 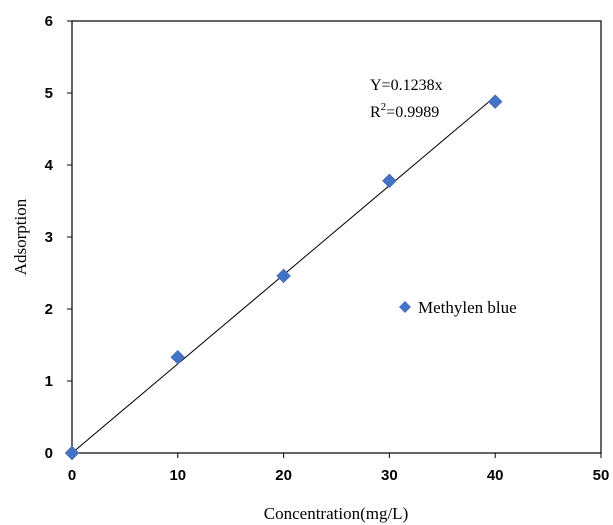 I want to click on y-axis-title: Adsorption, so click(x=20, y=236).